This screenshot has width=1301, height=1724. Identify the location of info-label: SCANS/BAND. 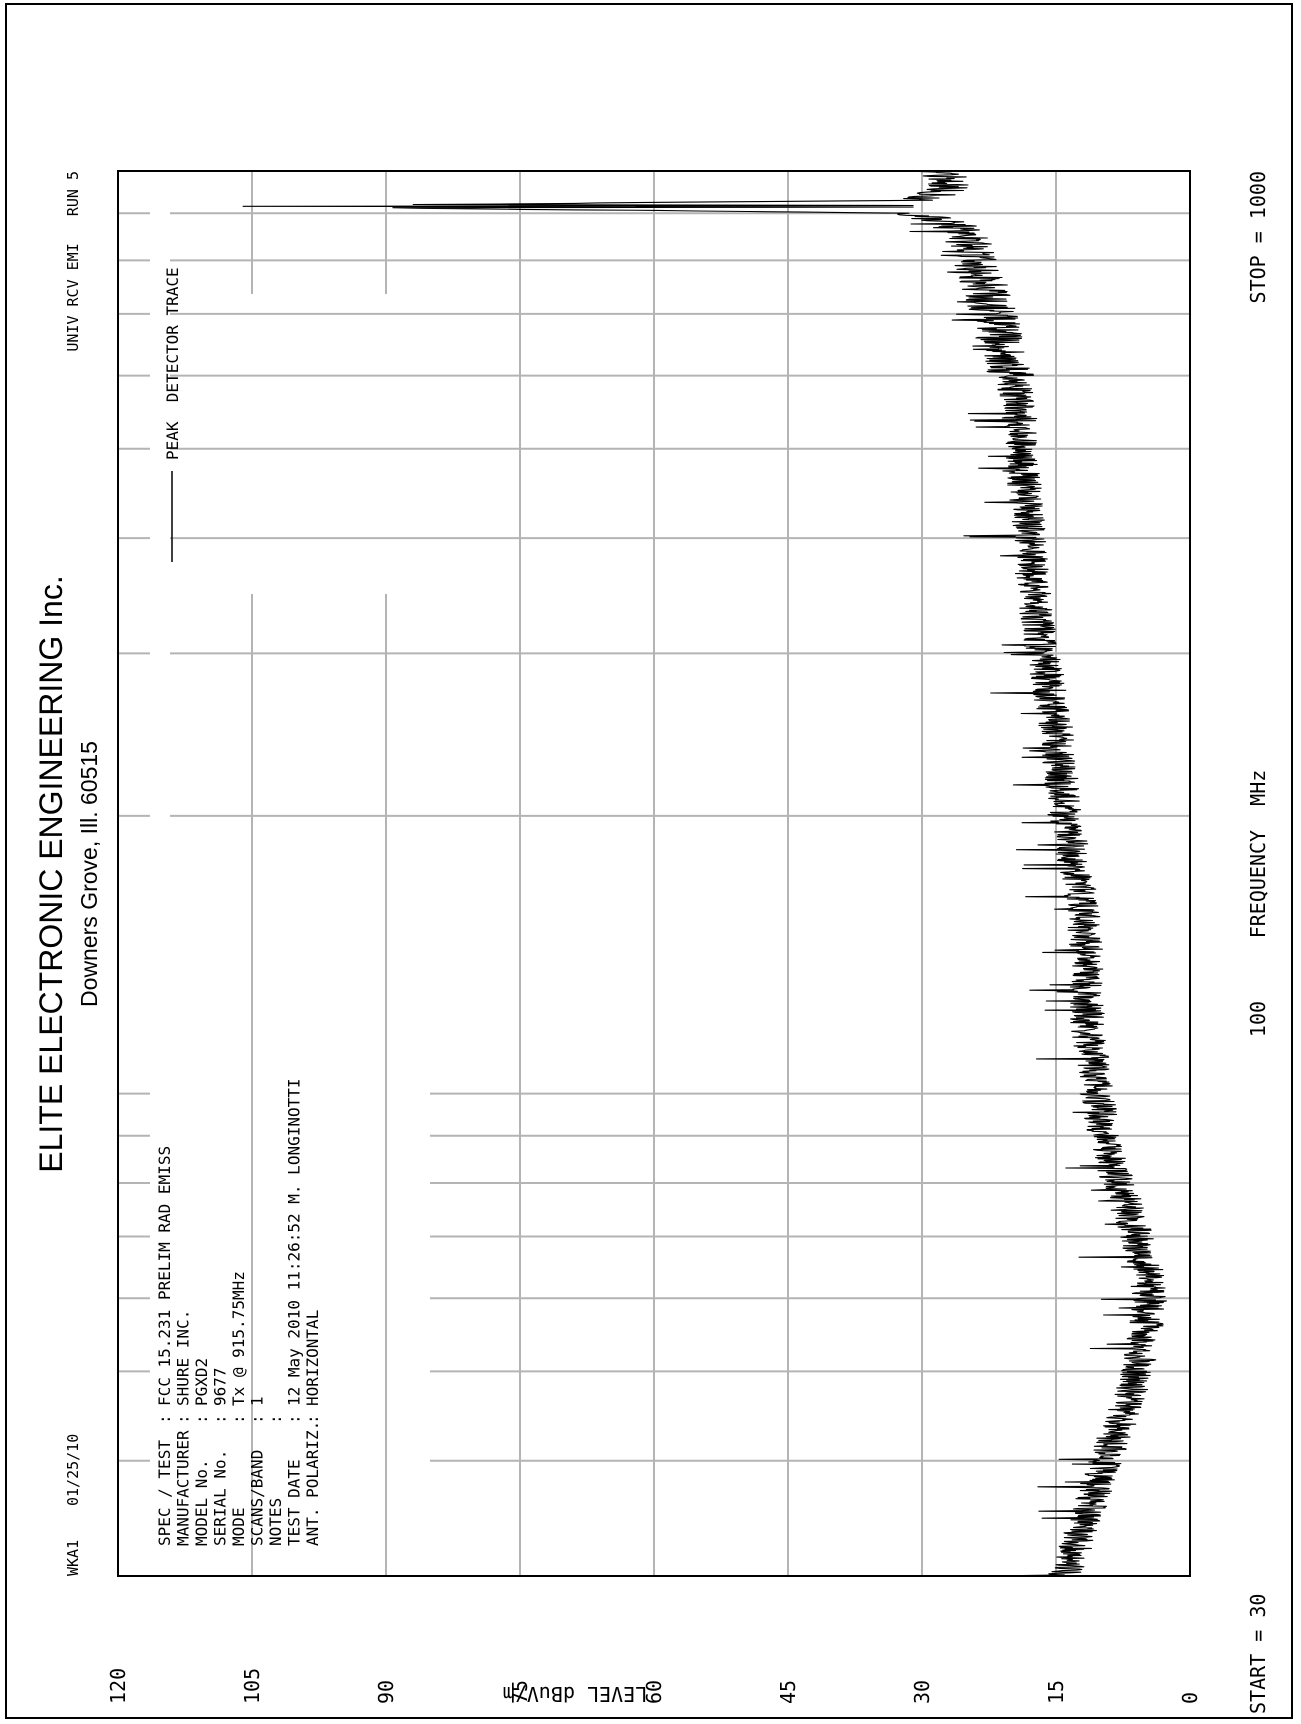
(257, 1498).